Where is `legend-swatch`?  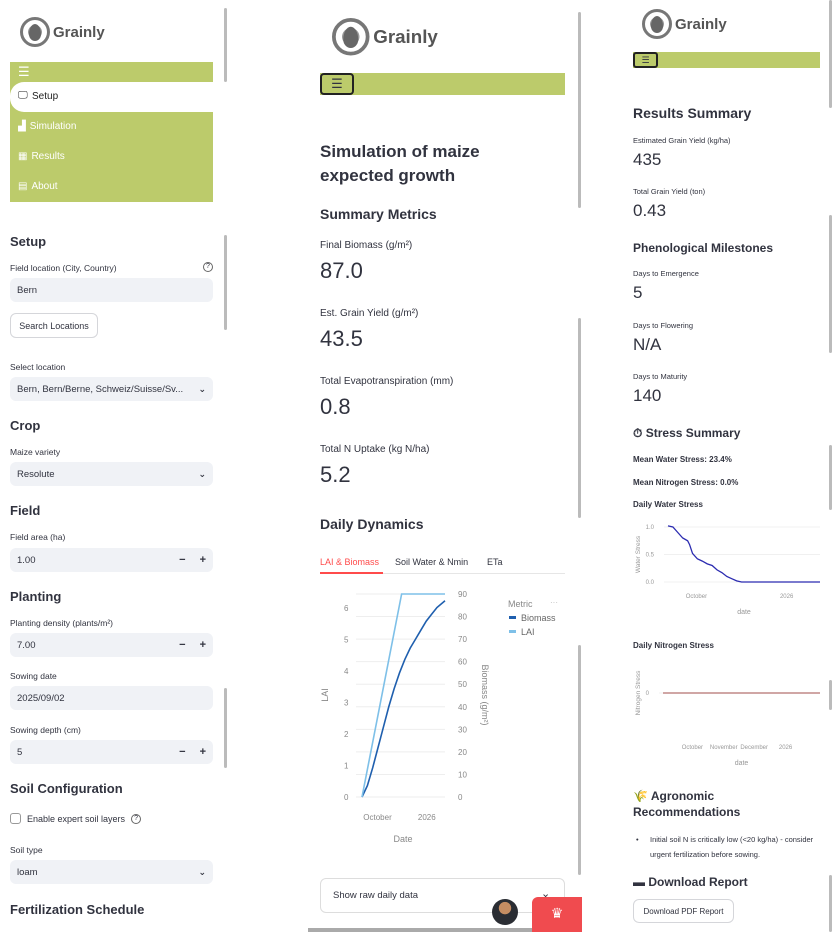
legend-swatch is located at coordinates (512, 617).